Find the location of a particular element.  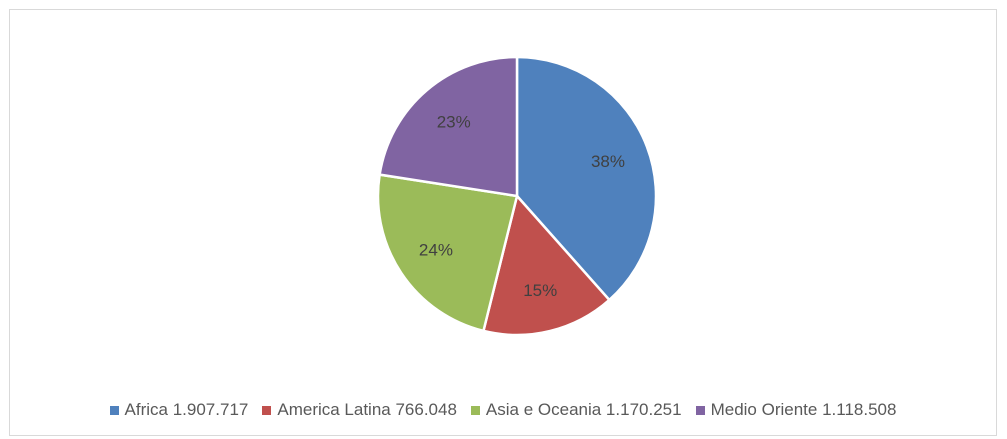

legend-swatch-asia-e-oceania is located at coordinates (475, 410).